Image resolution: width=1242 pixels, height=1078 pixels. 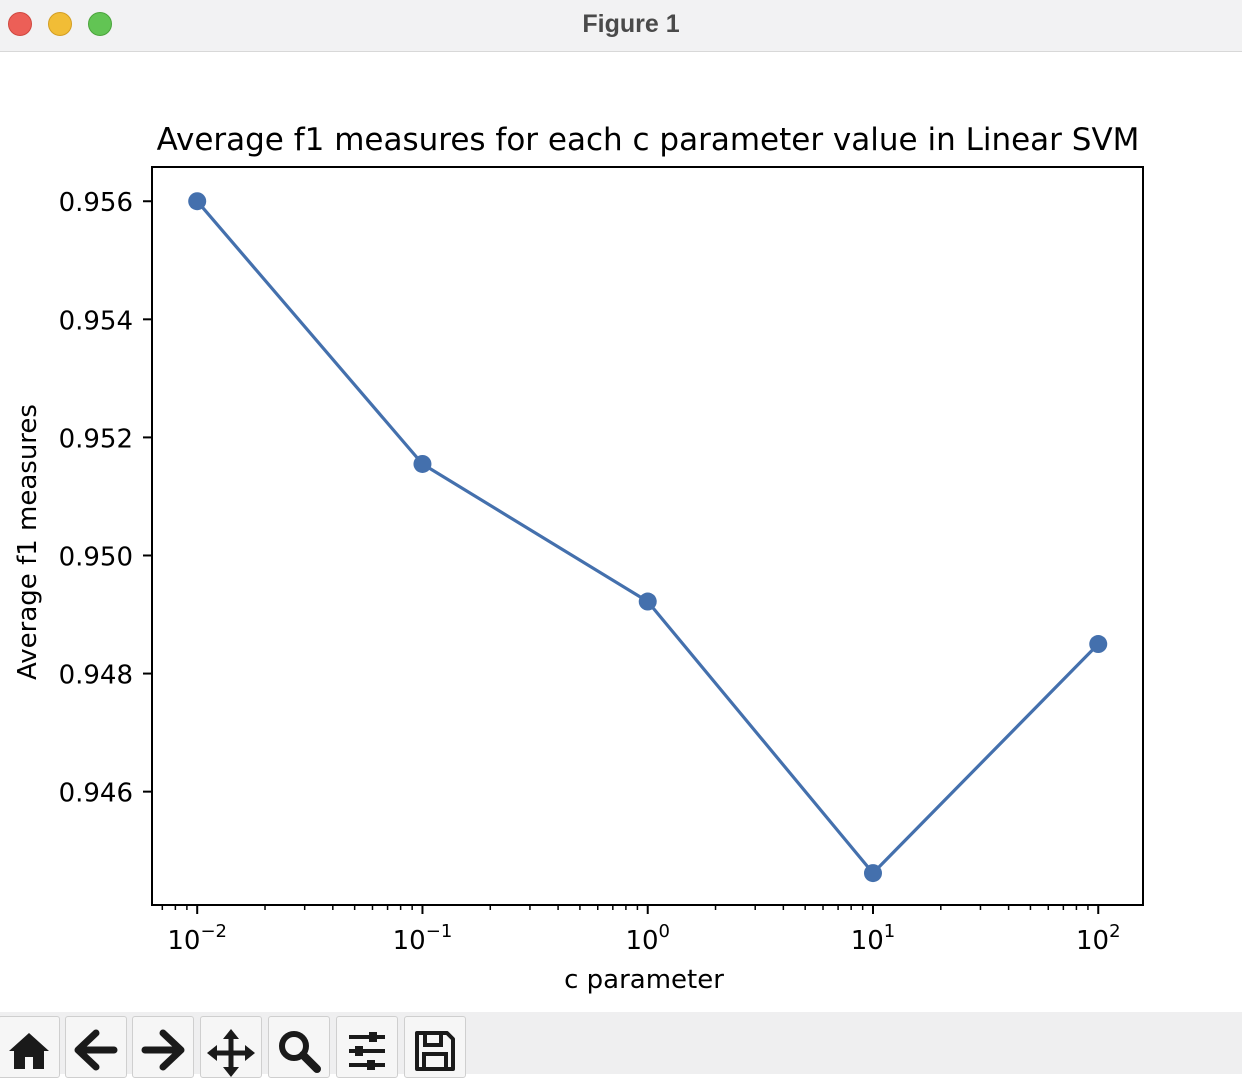 I want to click on x-tick-label-exponent: 2, so click(x=1114, y=931).